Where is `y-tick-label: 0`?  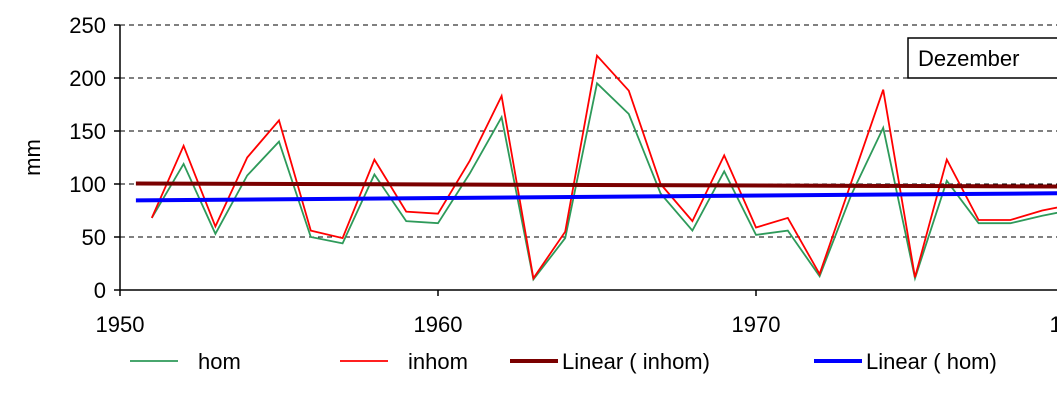
y-tick-label: 0 is located at coordinates (100, 290).